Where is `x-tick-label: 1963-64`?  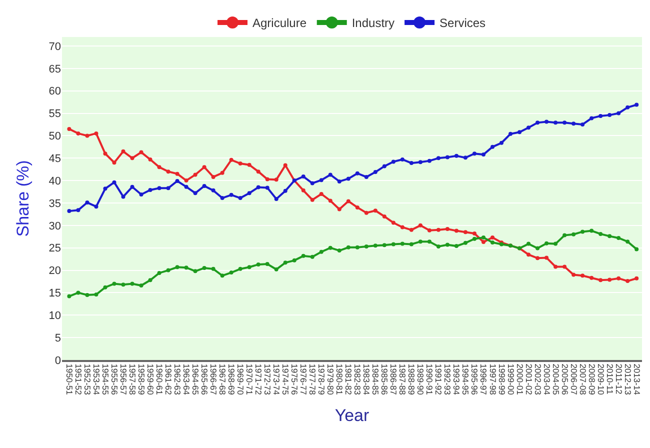
x-tick-label: 1963-64 is located at coordinates (187, 380).